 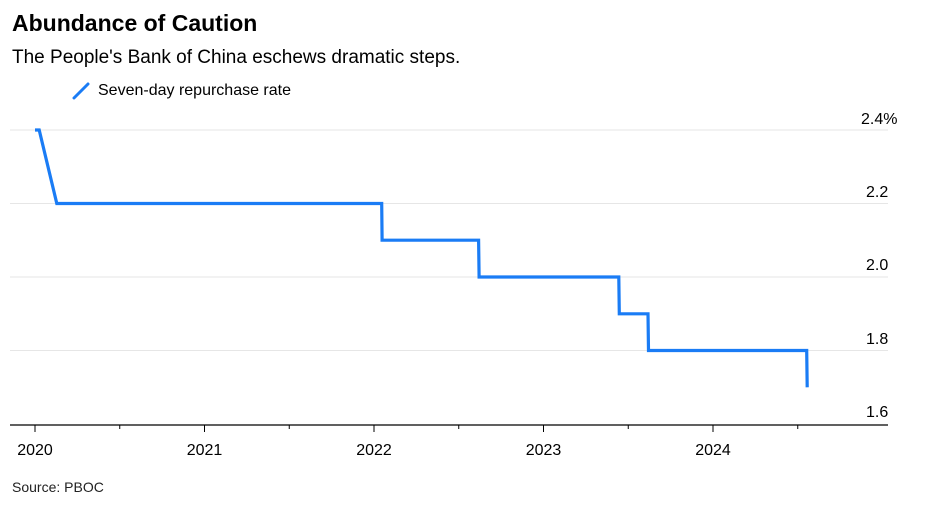 What do you see at coordinates (877, 339) in the screenshot?
I see `y-tick-label: 1.8` at bounding box center [877, 339].